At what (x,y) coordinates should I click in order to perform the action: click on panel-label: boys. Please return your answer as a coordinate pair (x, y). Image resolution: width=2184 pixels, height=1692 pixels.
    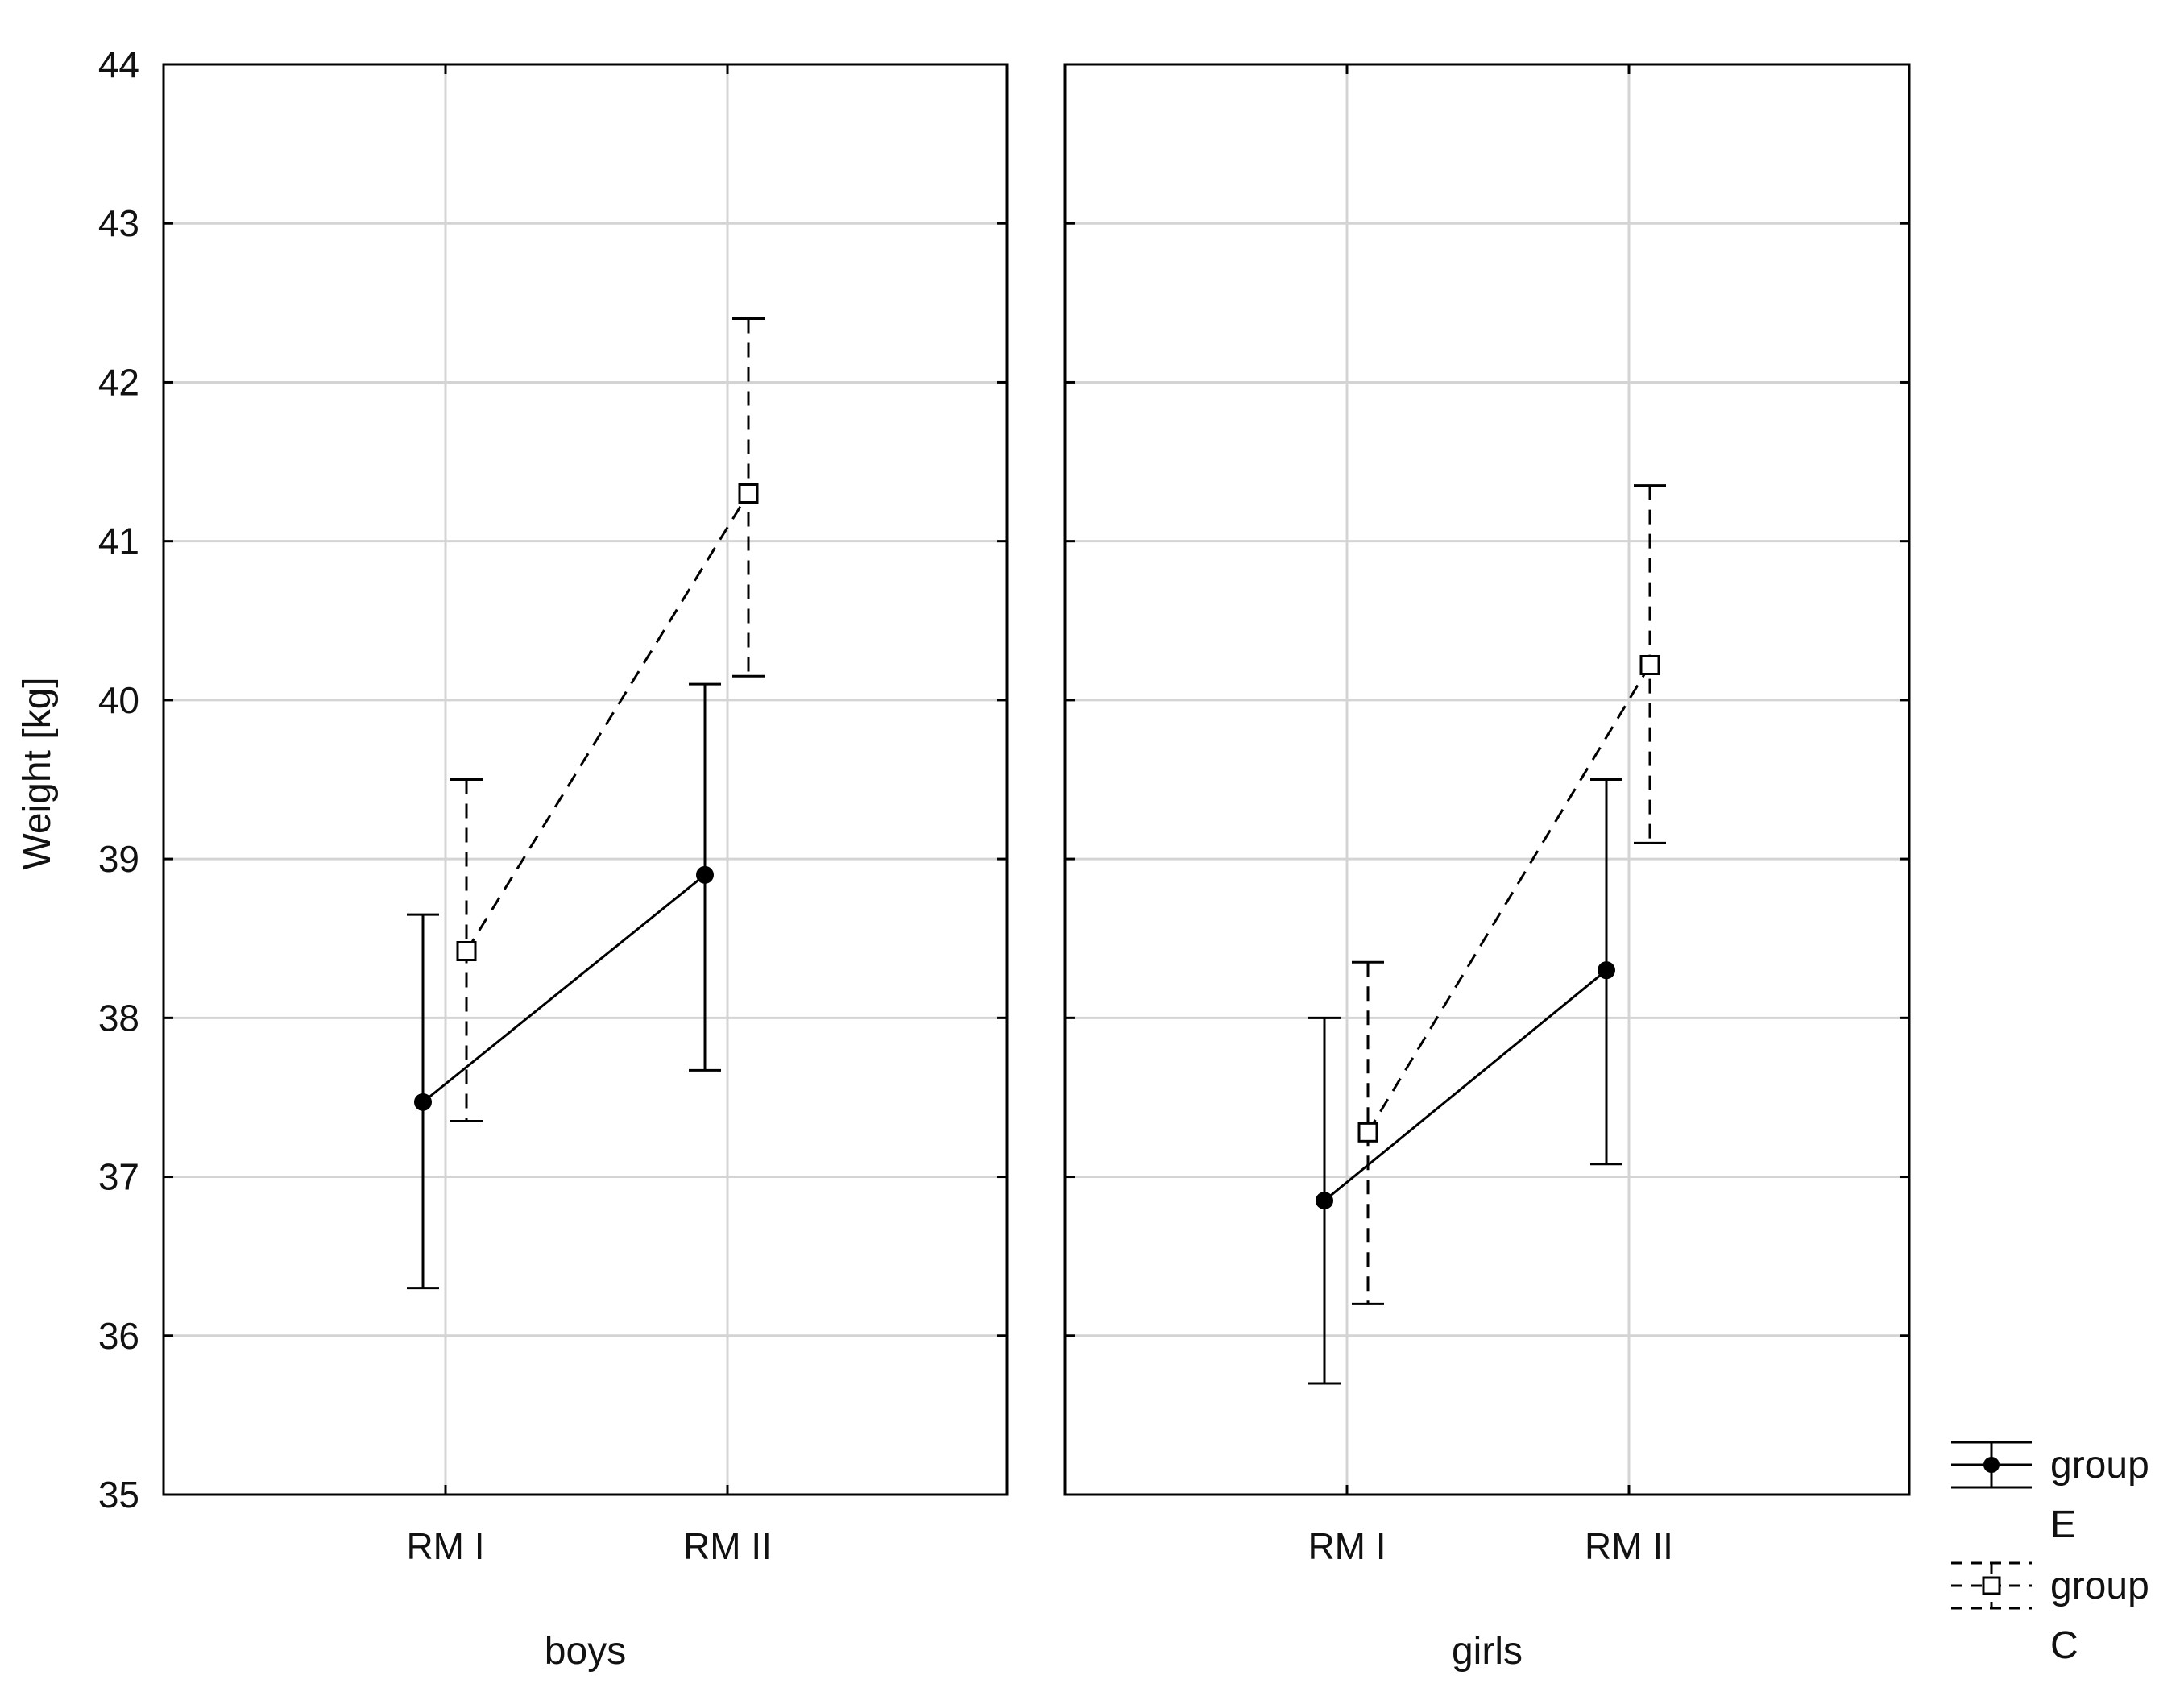
    Looking at the image, I should click on (585, 1651).